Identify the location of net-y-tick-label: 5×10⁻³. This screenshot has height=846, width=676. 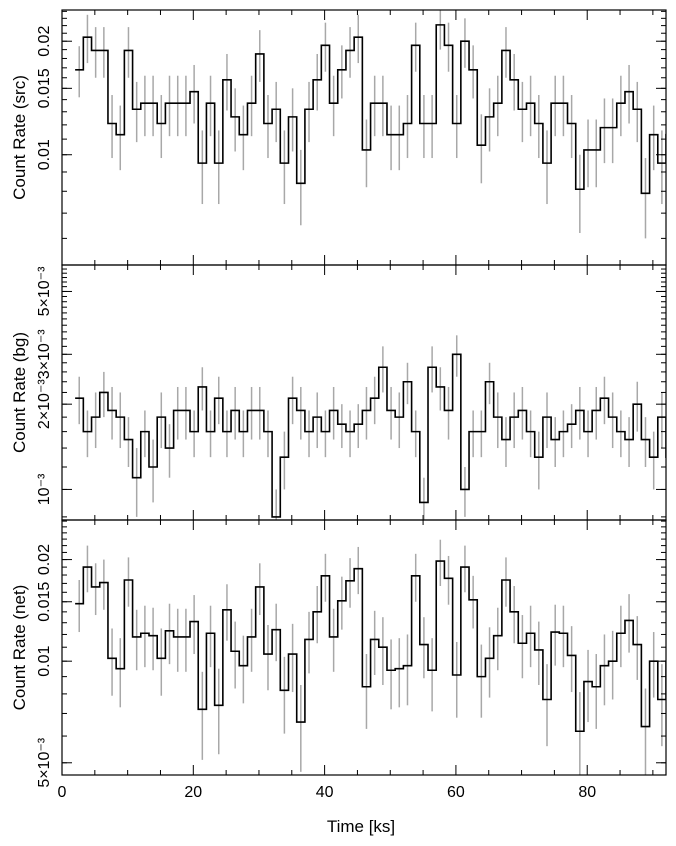
(44, 762).